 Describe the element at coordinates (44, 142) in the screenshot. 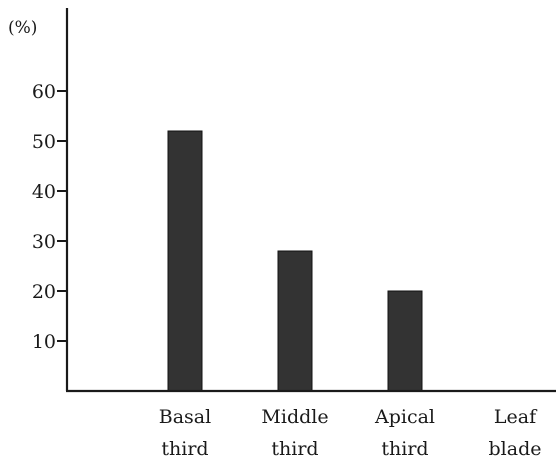

I see `y-tick-label: 50` at that location.